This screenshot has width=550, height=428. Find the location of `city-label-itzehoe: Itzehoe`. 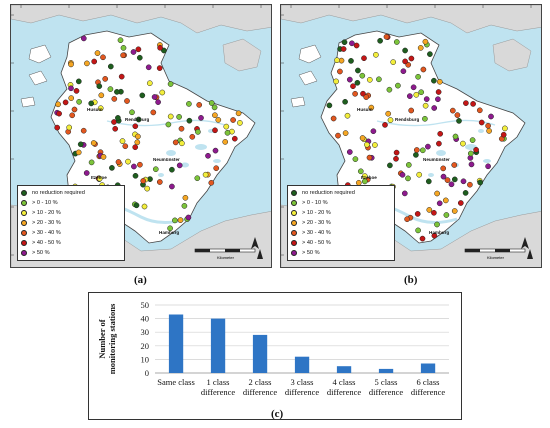

city-label-itzehoe: Itzehoe is located at coordinates (99, 177).